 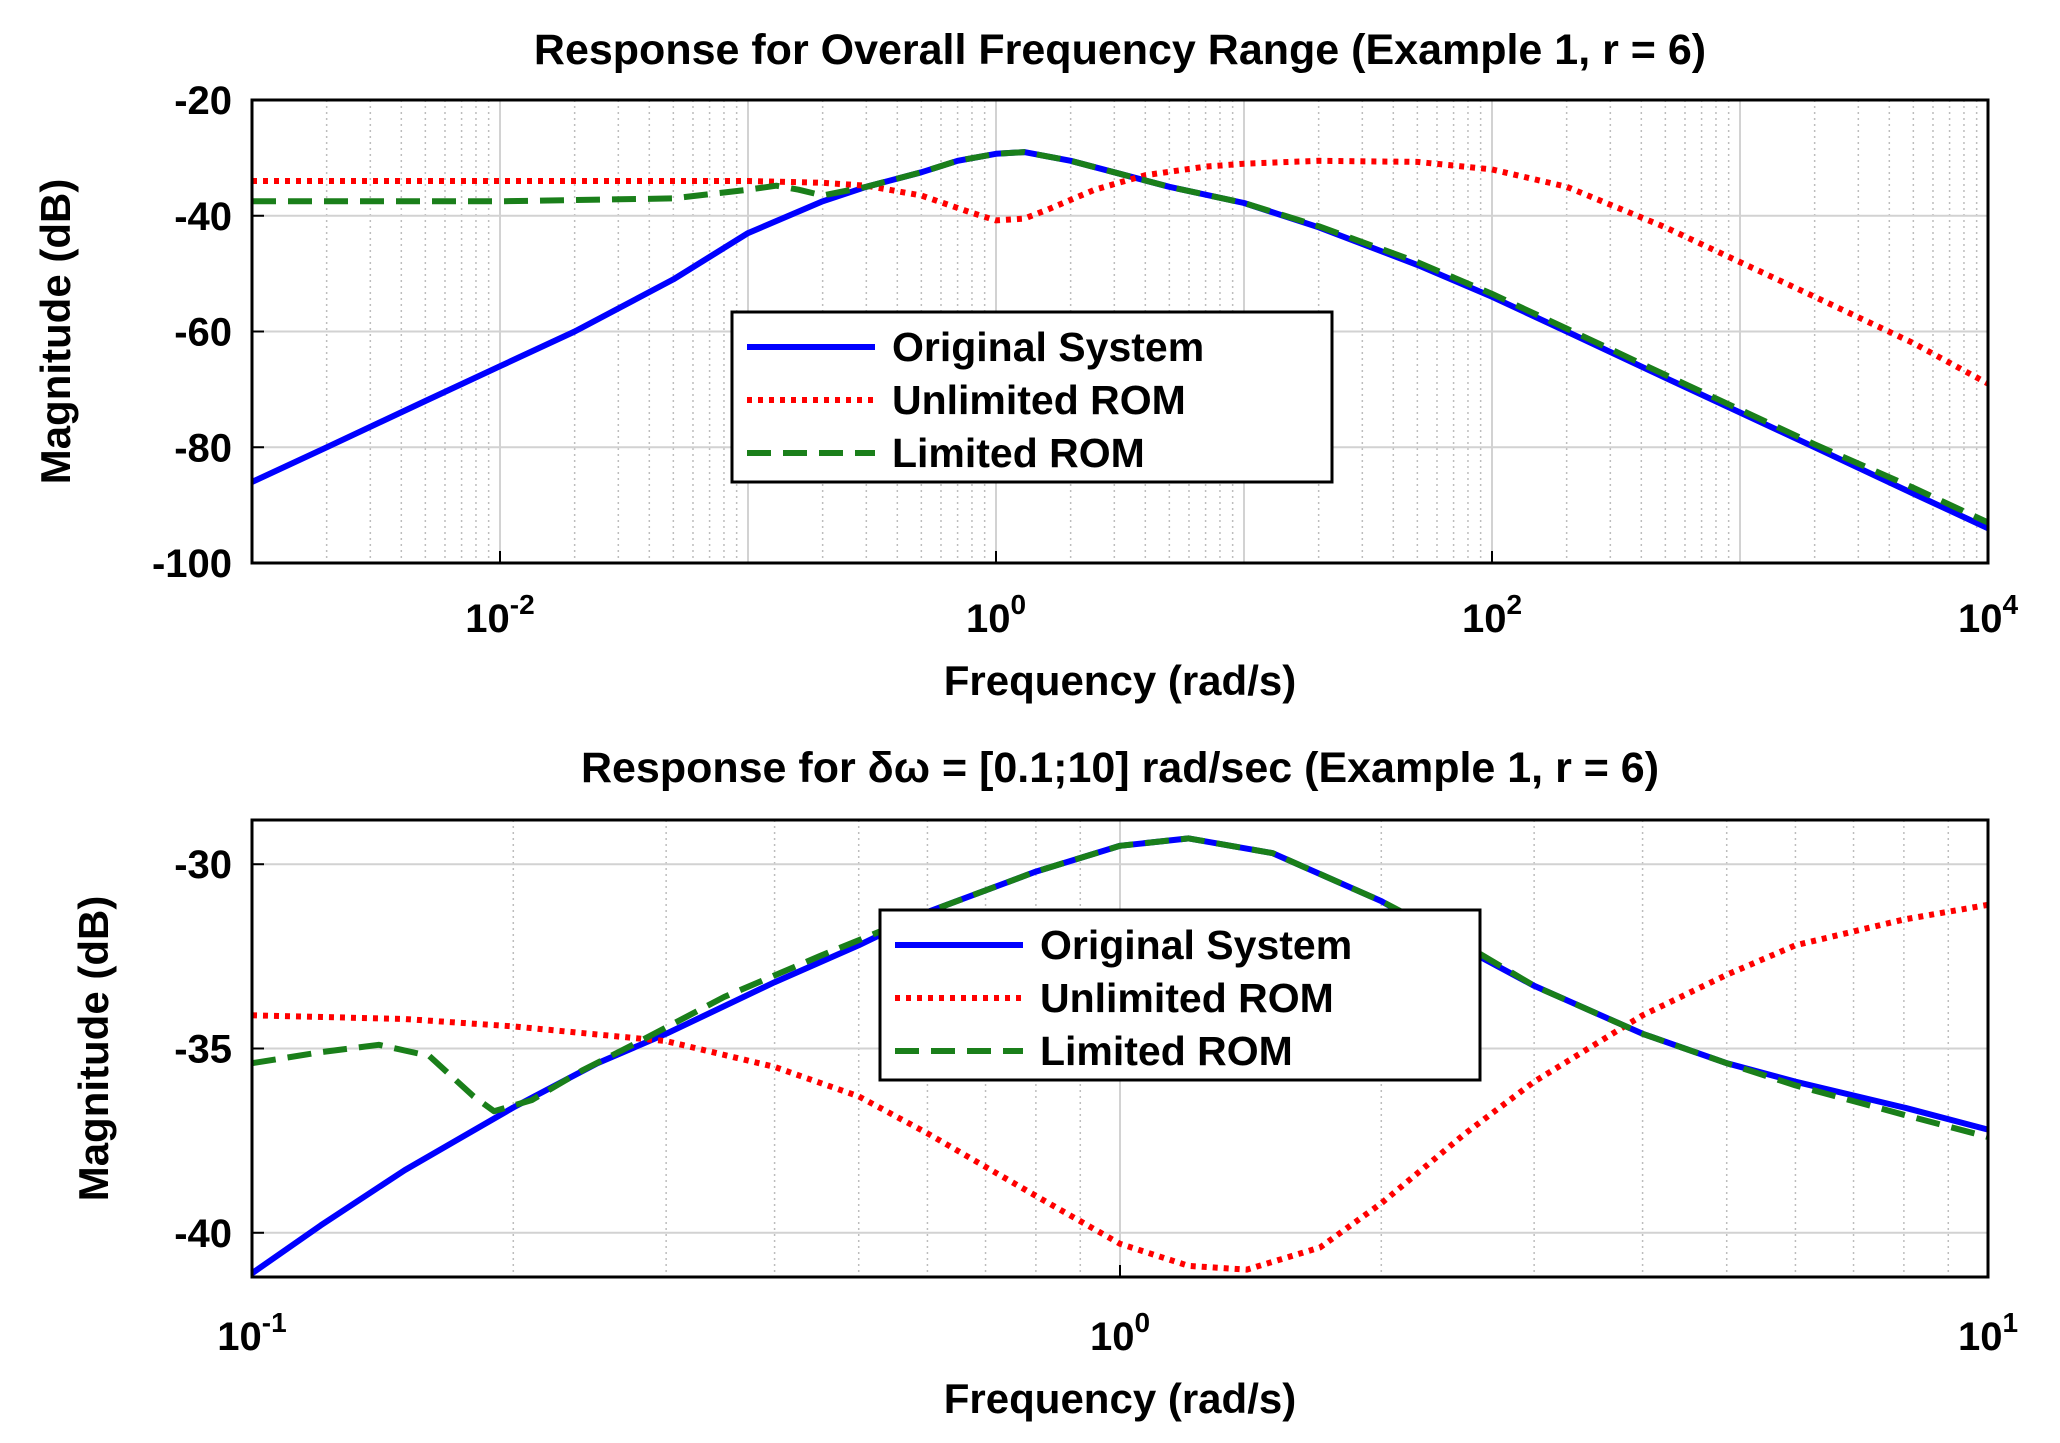 What do you see at coordinates (2010, 604) in the screenshot?
I see `x-tick-exponent: 4` at bounding box center [2010, 604].